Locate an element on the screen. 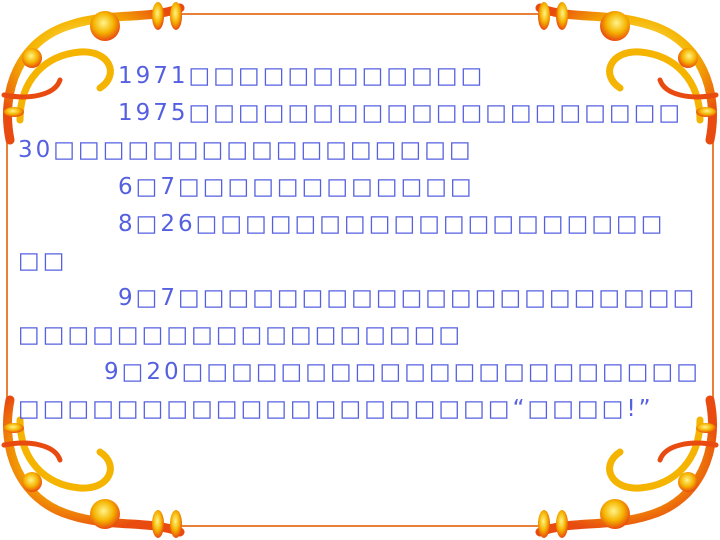 This screenshot has height=540, width=720. para-5-line-1: 9□7□□□□□□□□□□□□□□□□□□□□□ is located at coordinates (408, 298).